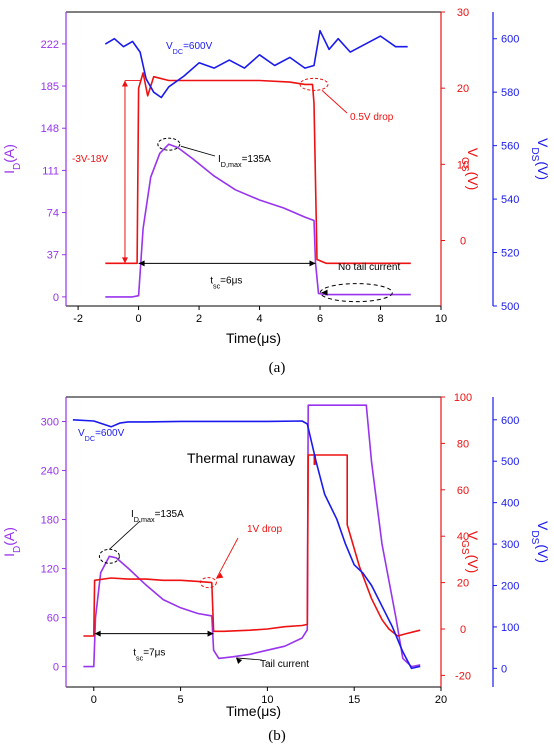 The image size is (554, 750). I want to click on p0-tail-label: No tail current, so click(369, 267).